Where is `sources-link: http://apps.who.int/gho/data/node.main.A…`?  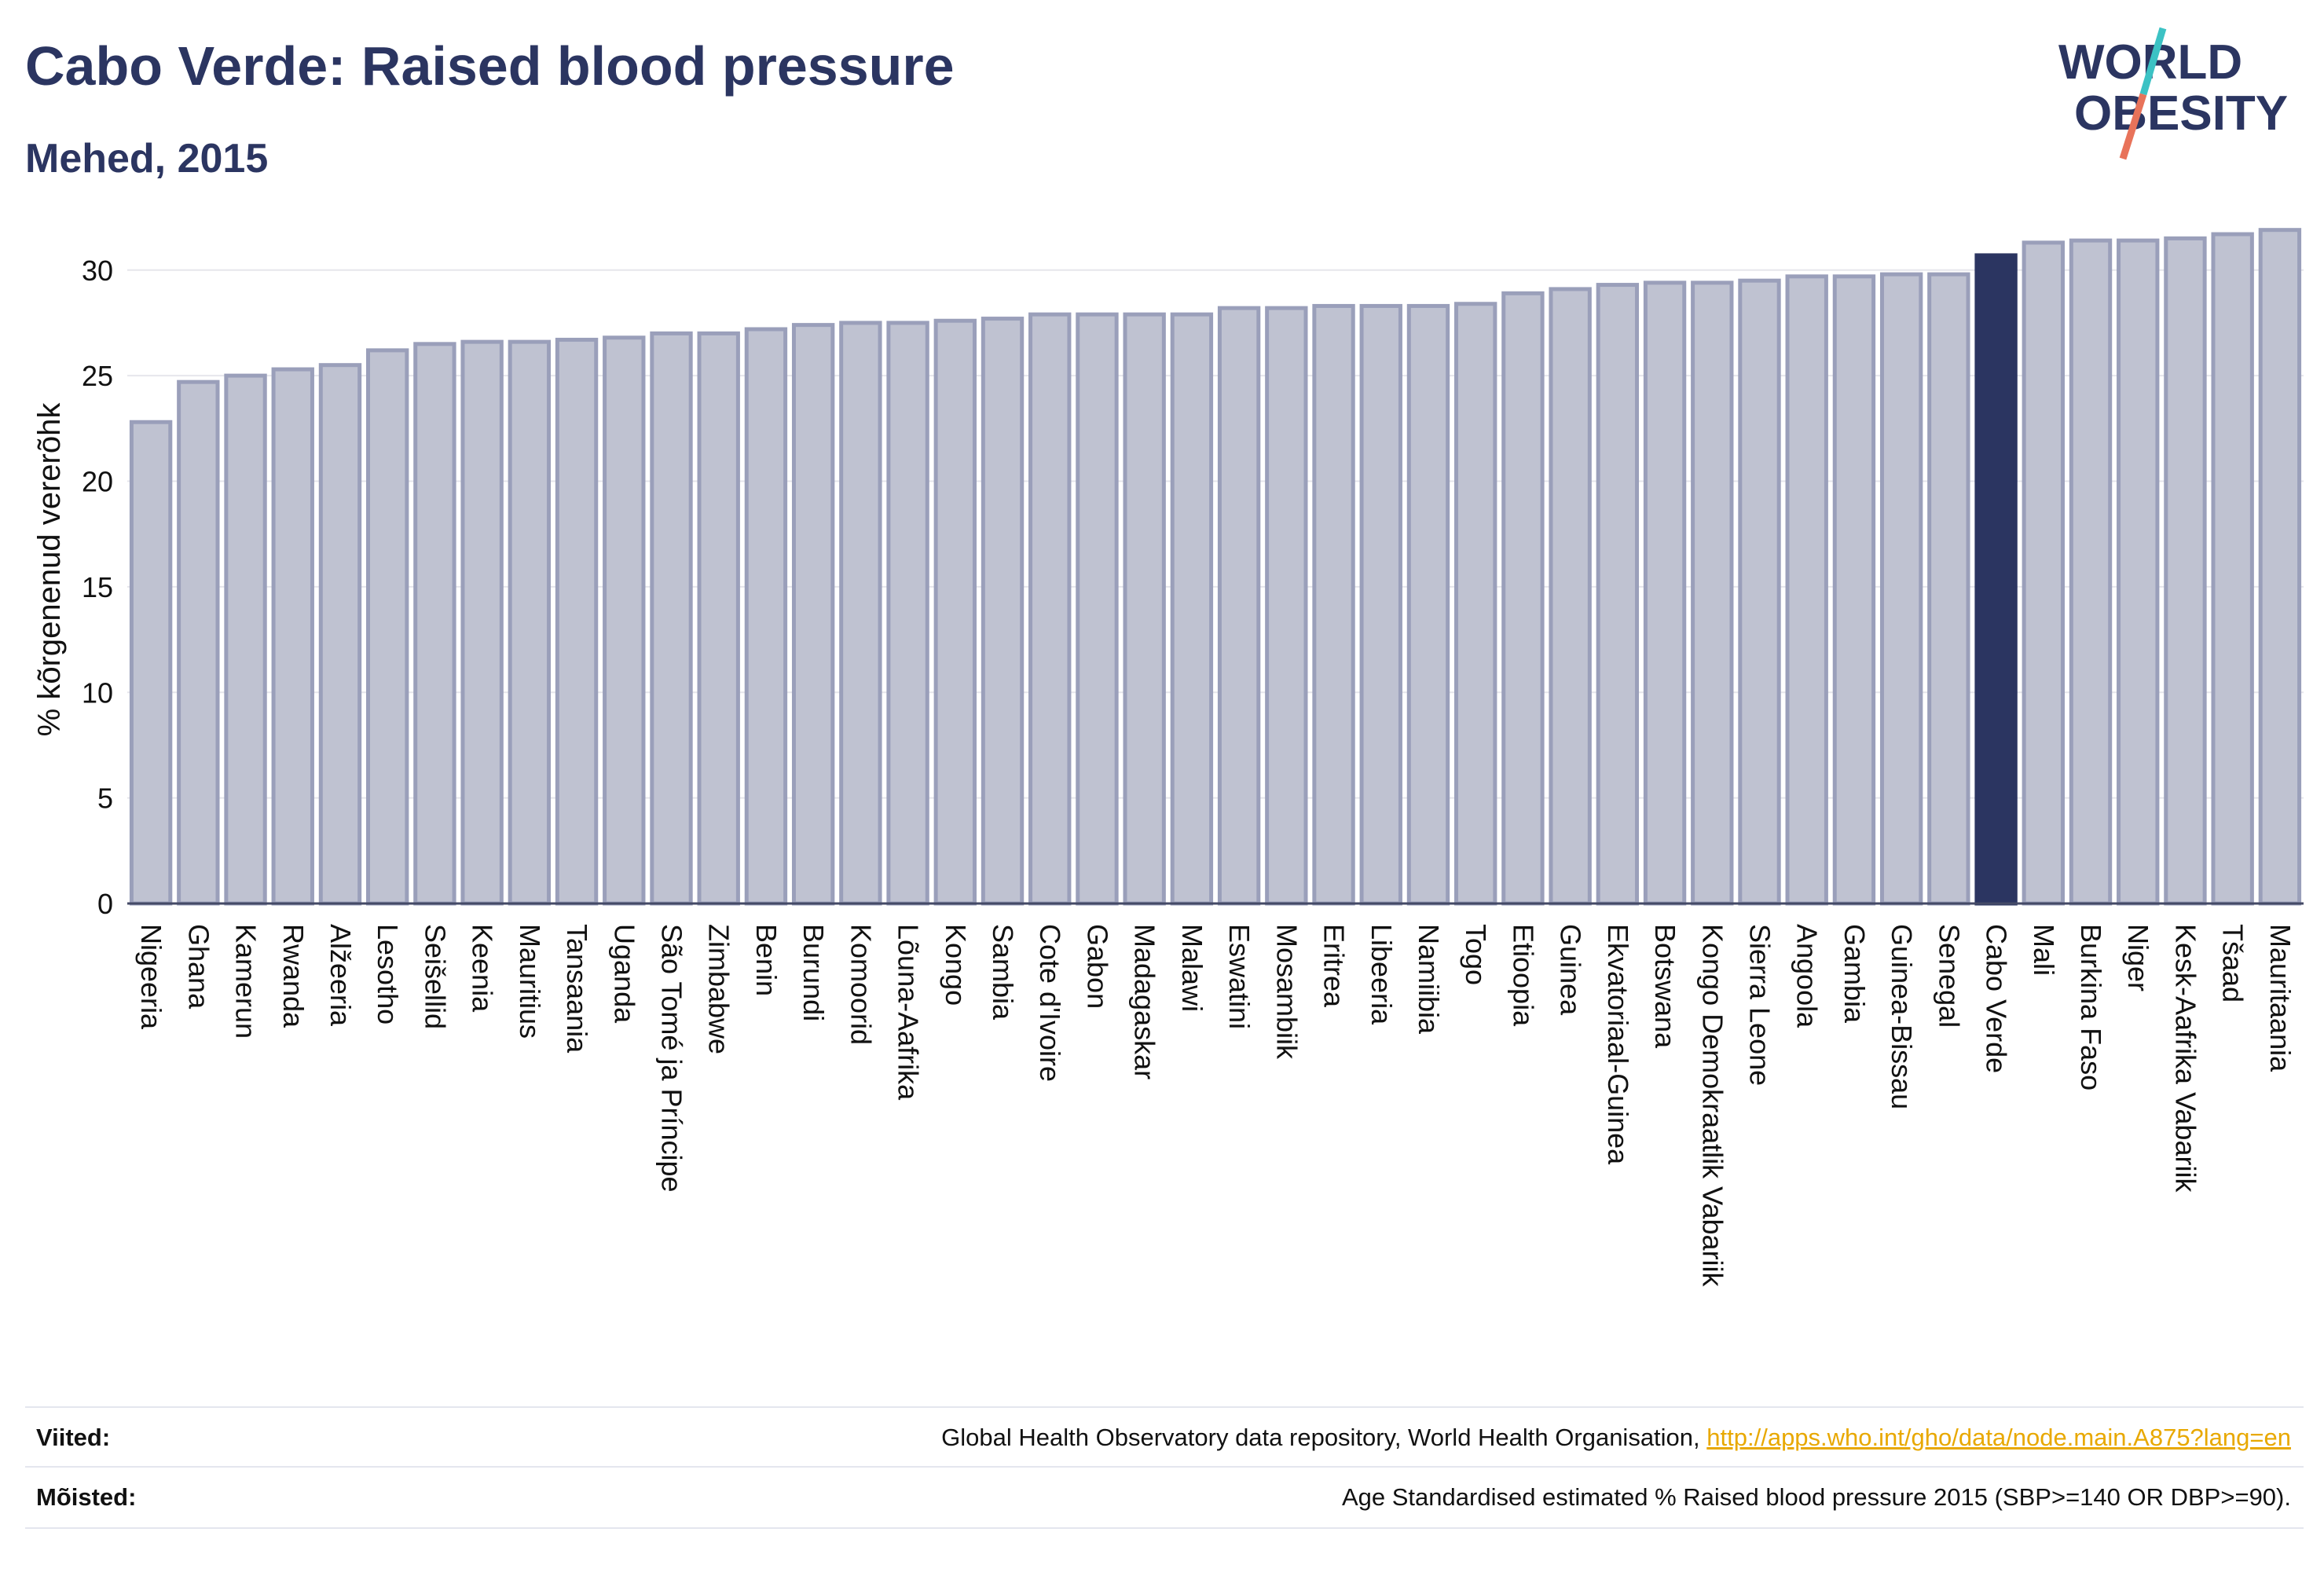
sources-link: http://apps.who.int/gho/data/node.main.A… is located at coordinates (1998, 1437).